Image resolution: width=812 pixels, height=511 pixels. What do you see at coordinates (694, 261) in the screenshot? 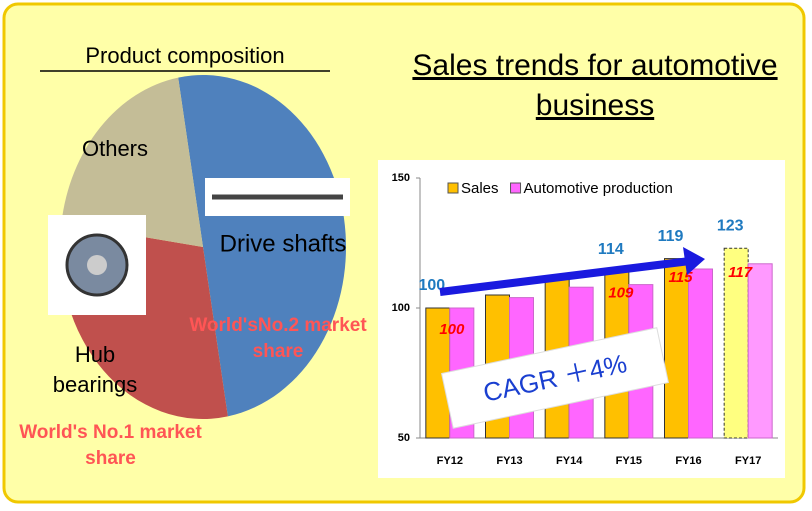
I see `arrow-head` at bounding box center [694, 261].